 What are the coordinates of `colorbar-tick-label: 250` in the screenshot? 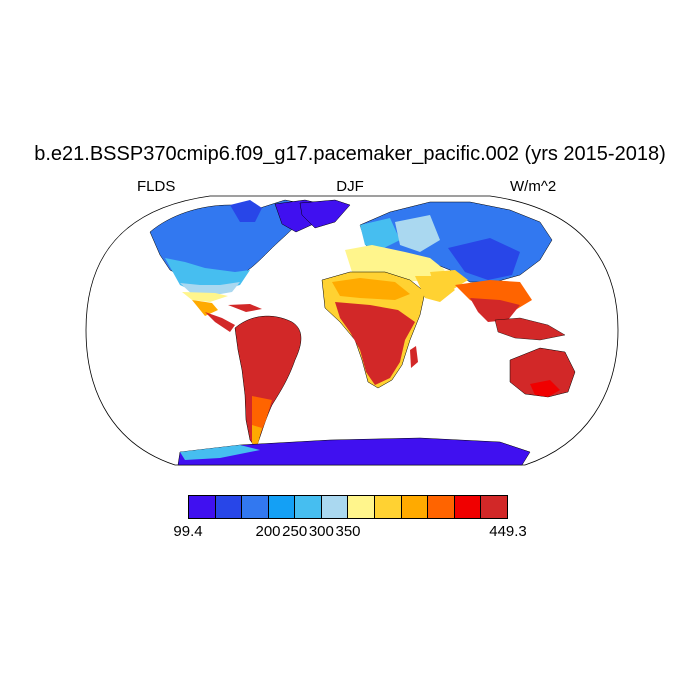 It's located at (295, 531).